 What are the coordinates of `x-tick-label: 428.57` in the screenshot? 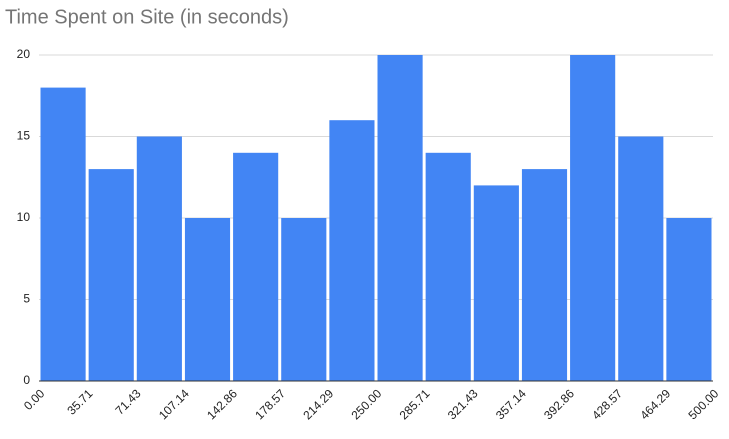 It's located at (607, 404).